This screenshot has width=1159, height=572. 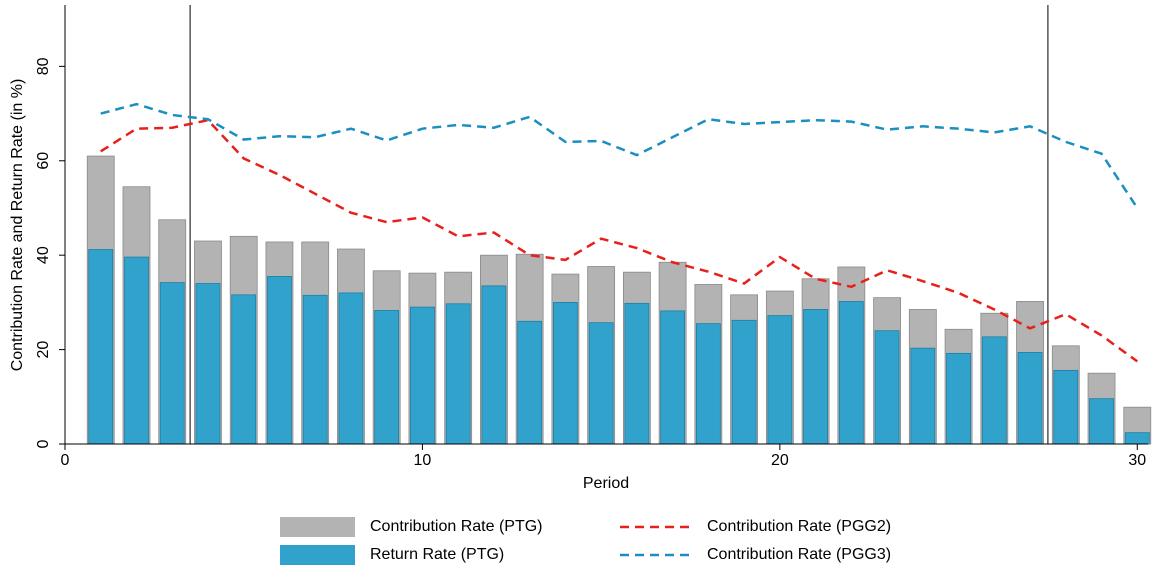 What do you see at coordinates (65, 460) in the screenshot?
I see `x-tick-label: 0` at bounding box center [65, 460].